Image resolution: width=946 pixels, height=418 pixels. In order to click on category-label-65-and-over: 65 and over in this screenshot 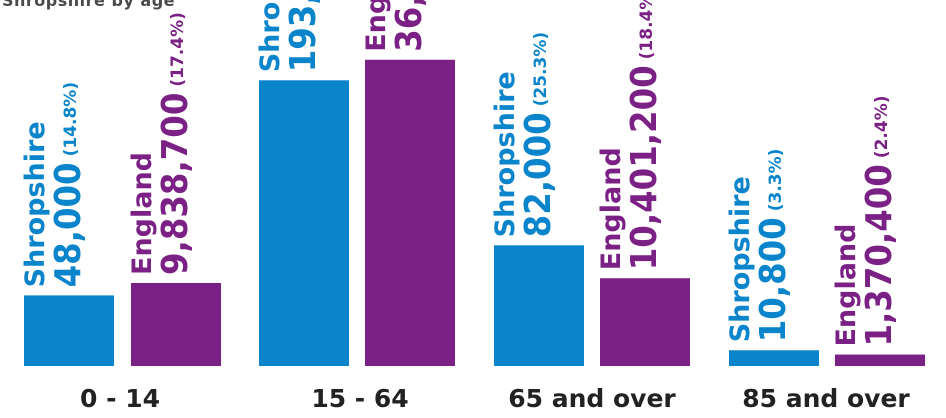, I will do `click(592, 398)`.